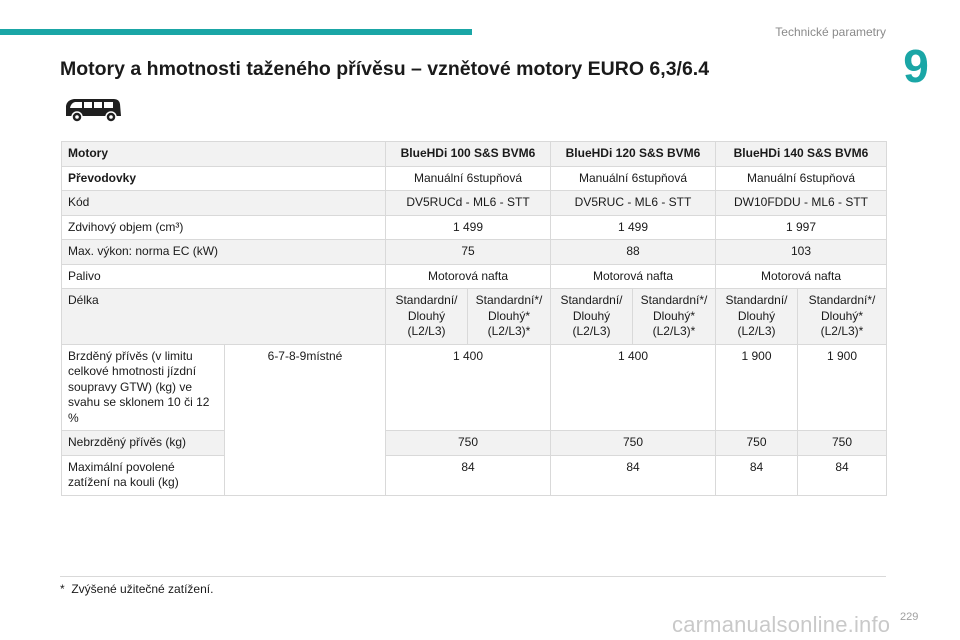 This screenshot has height=640, width=960. I want to click on table-row: Nebrzděný přívěs (kg) 750 750 750 750, so click(474, 443).